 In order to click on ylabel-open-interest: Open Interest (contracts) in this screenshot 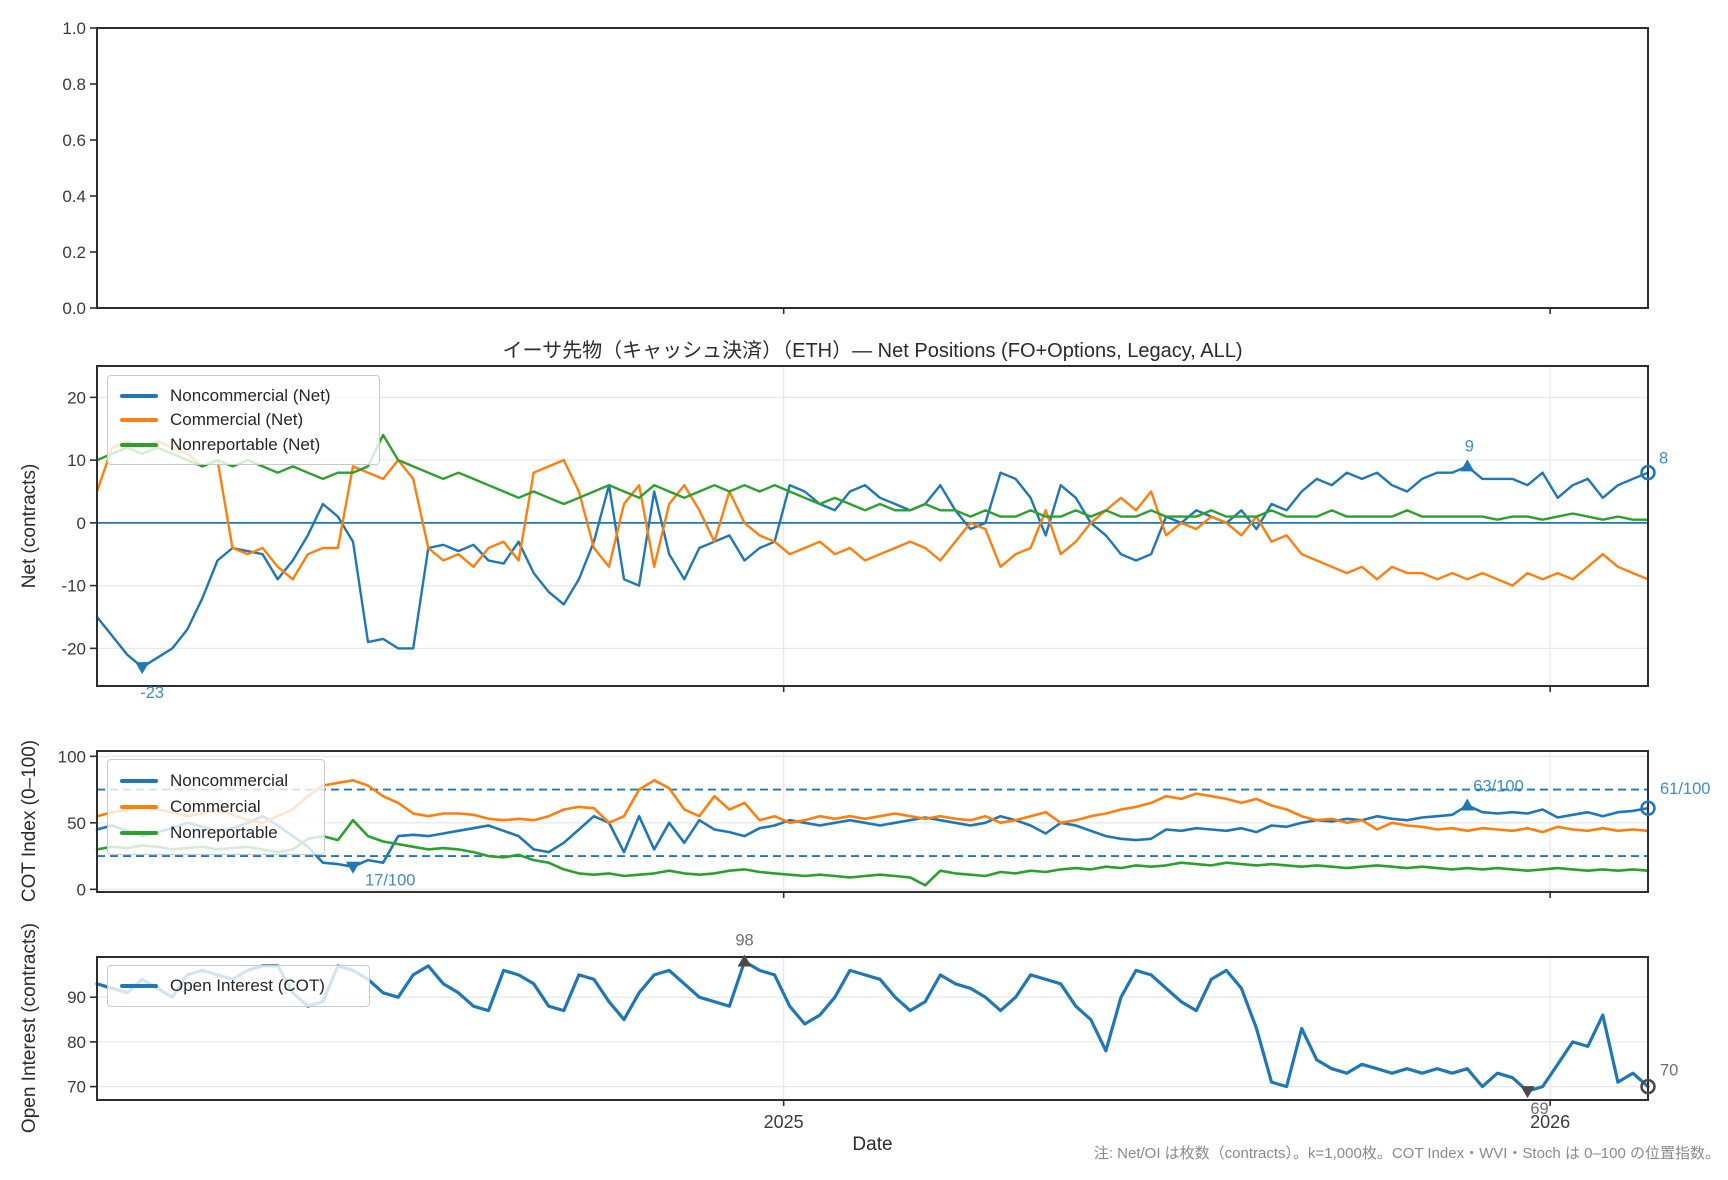, I will do `click(29, 1028)`.